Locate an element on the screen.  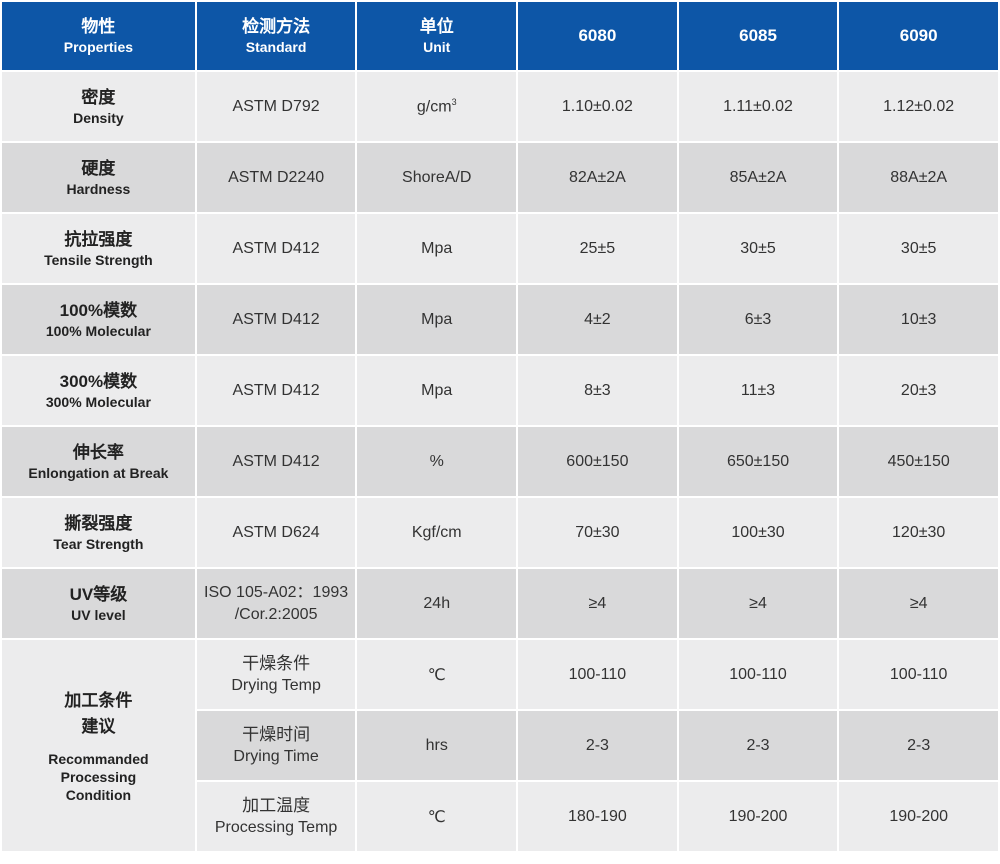
grade-6090: 6090 is located at coordinates (918, 35).